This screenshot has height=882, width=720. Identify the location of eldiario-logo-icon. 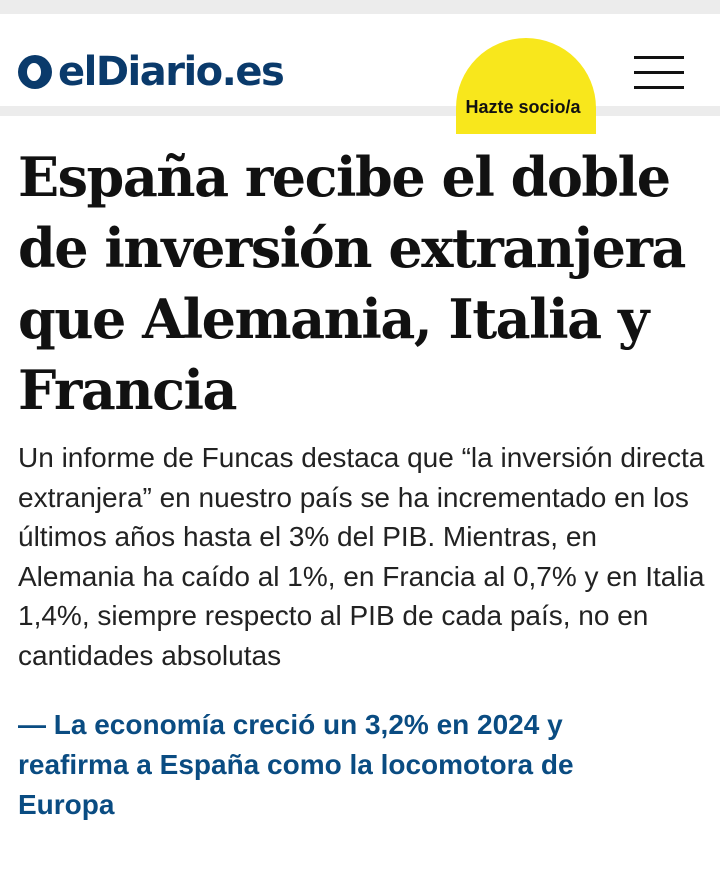
(35, 72).